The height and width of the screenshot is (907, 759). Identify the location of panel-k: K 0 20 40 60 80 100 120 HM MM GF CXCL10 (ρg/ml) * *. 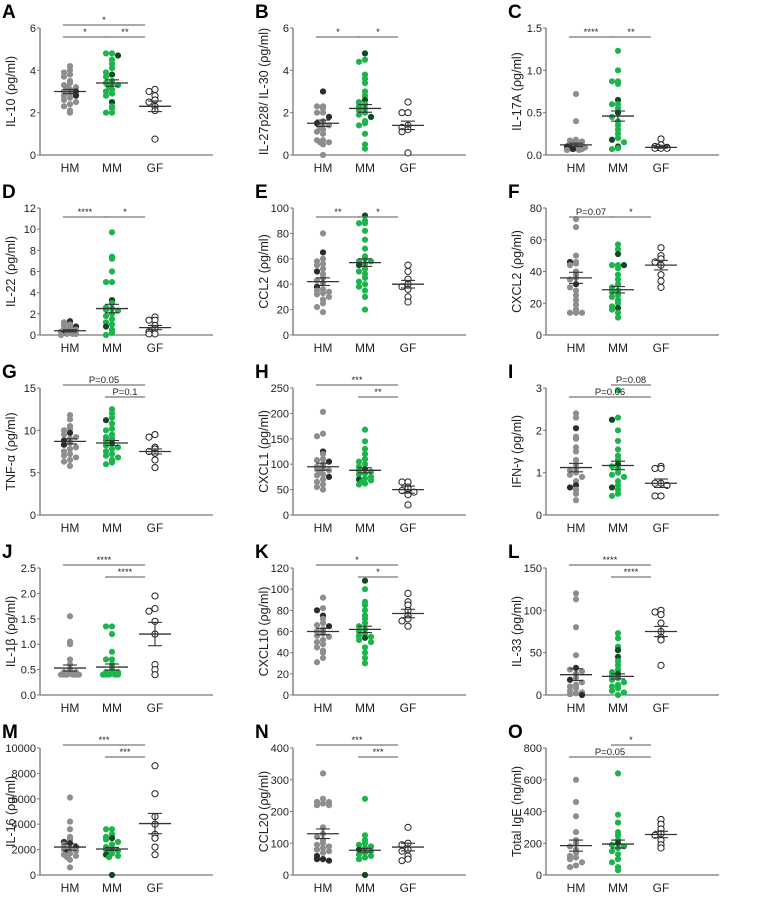
(360, 628).